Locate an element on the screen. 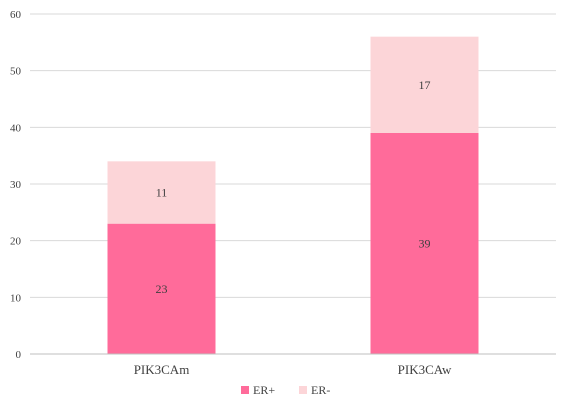 This screenshot has height=403, width=564. data-label: 39 is located at coordinates (425, 244).